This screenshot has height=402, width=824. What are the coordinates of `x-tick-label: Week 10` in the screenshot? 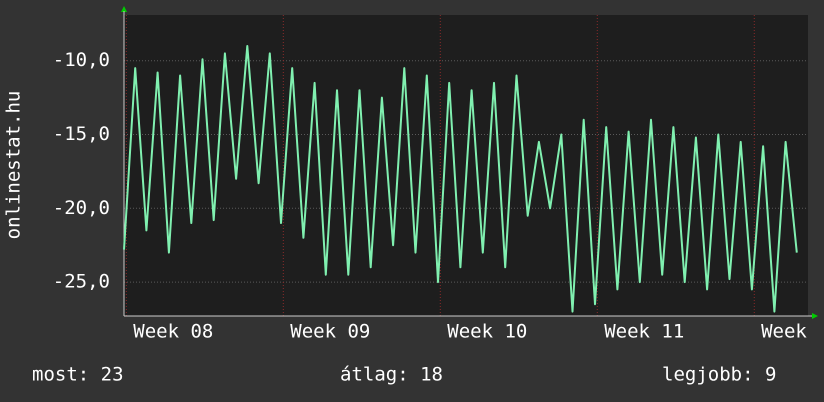 It's located at (487, 332).